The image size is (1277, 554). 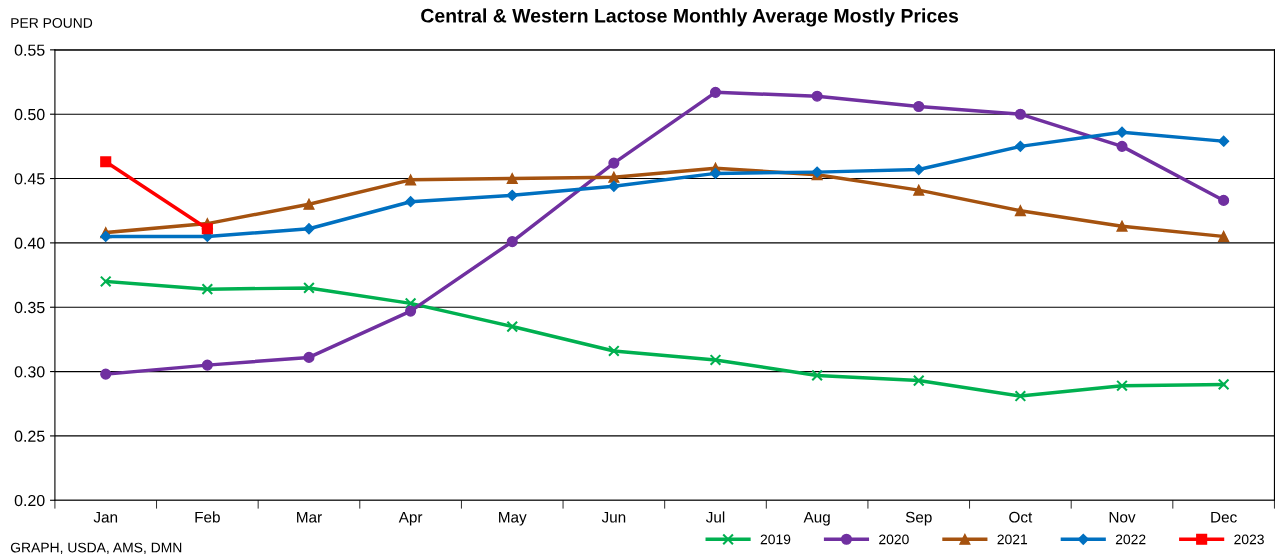 I want to click on y-tick-label: 0.50, so click(x=29, y=114).